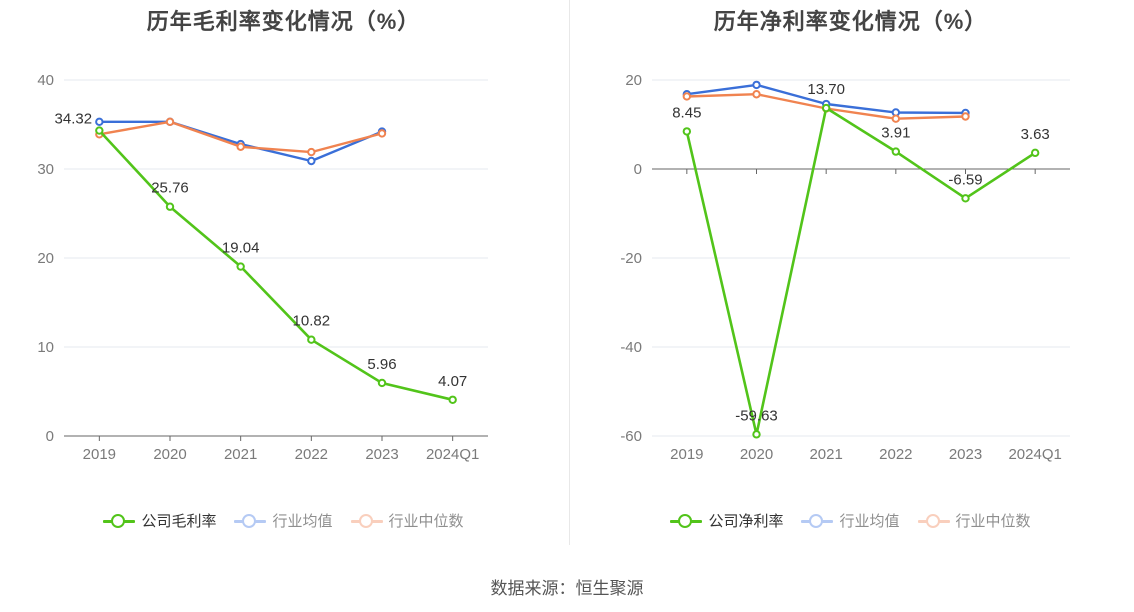 This screenshot has height=612, width=1134. I want to click on data-source-note: 数据来源：恒生聚源, so click(567, 588).